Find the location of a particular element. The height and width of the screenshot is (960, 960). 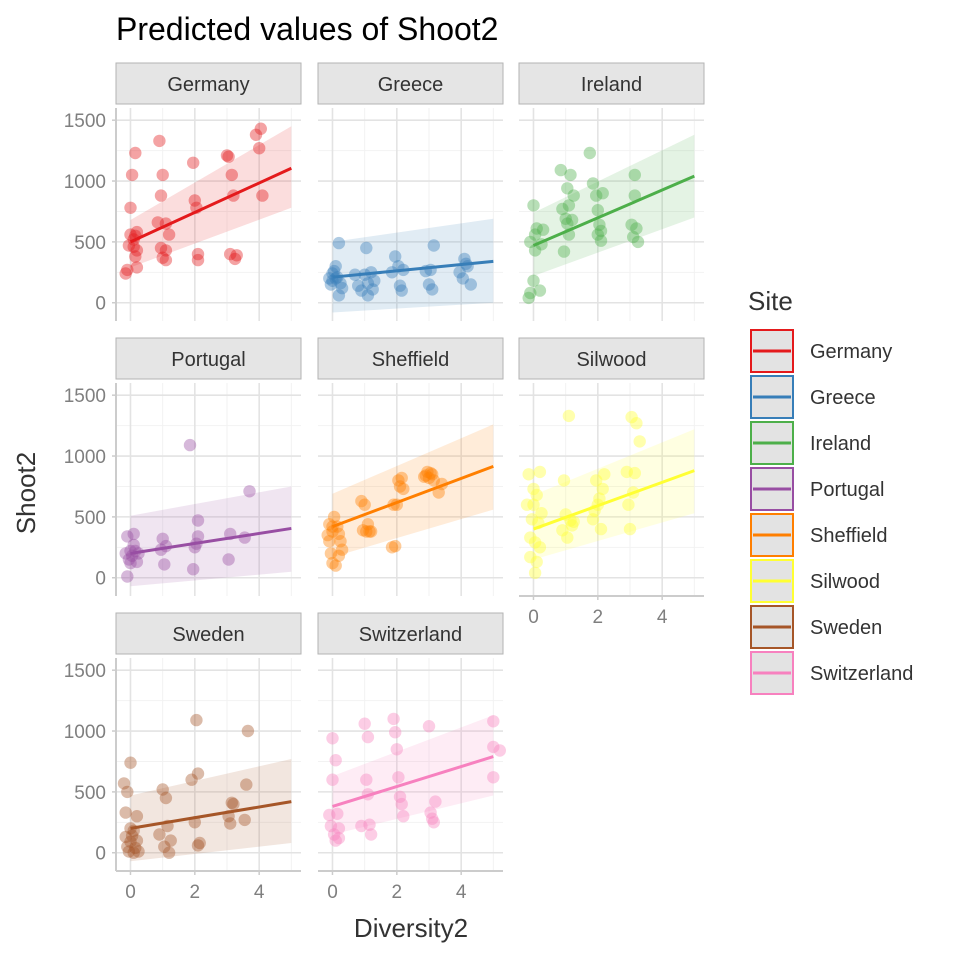

strip-label-portugal: Portugal is located at coordinates (208, 360).